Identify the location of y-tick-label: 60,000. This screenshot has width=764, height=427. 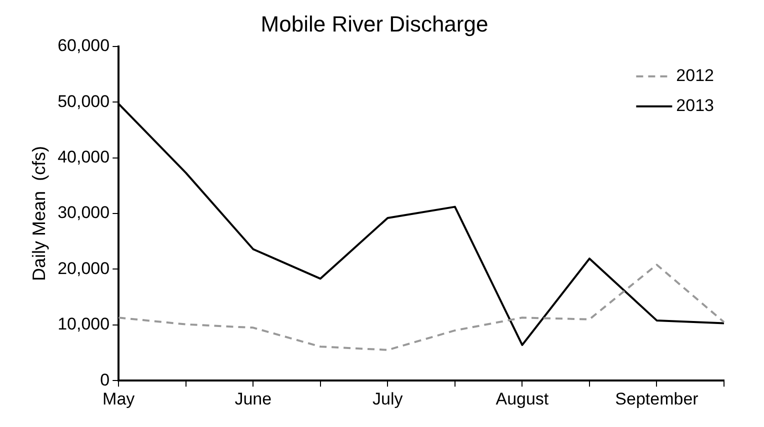
(84, 46).